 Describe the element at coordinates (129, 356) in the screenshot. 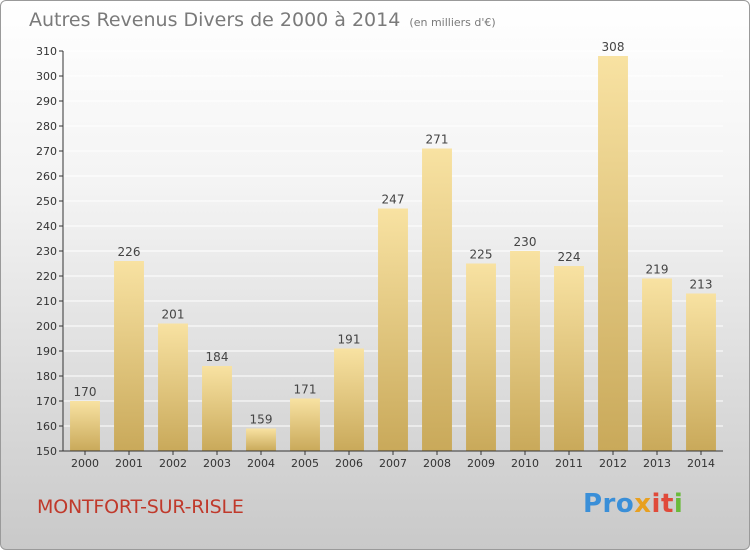

I see `bar-2001` at that location.